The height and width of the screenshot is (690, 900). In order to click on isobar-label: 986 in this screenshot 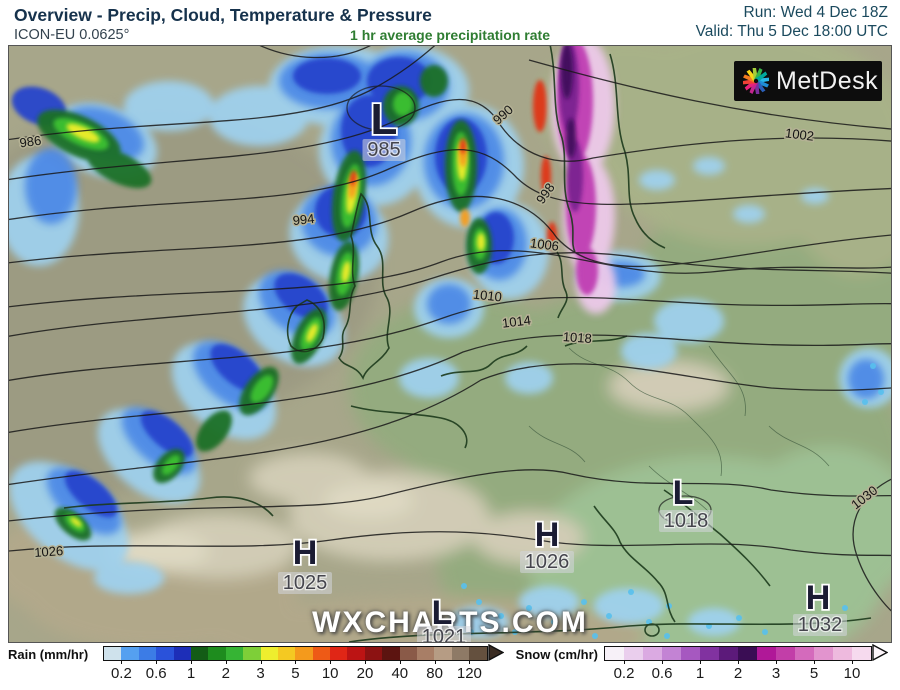, I will do `click(31, 142)`.